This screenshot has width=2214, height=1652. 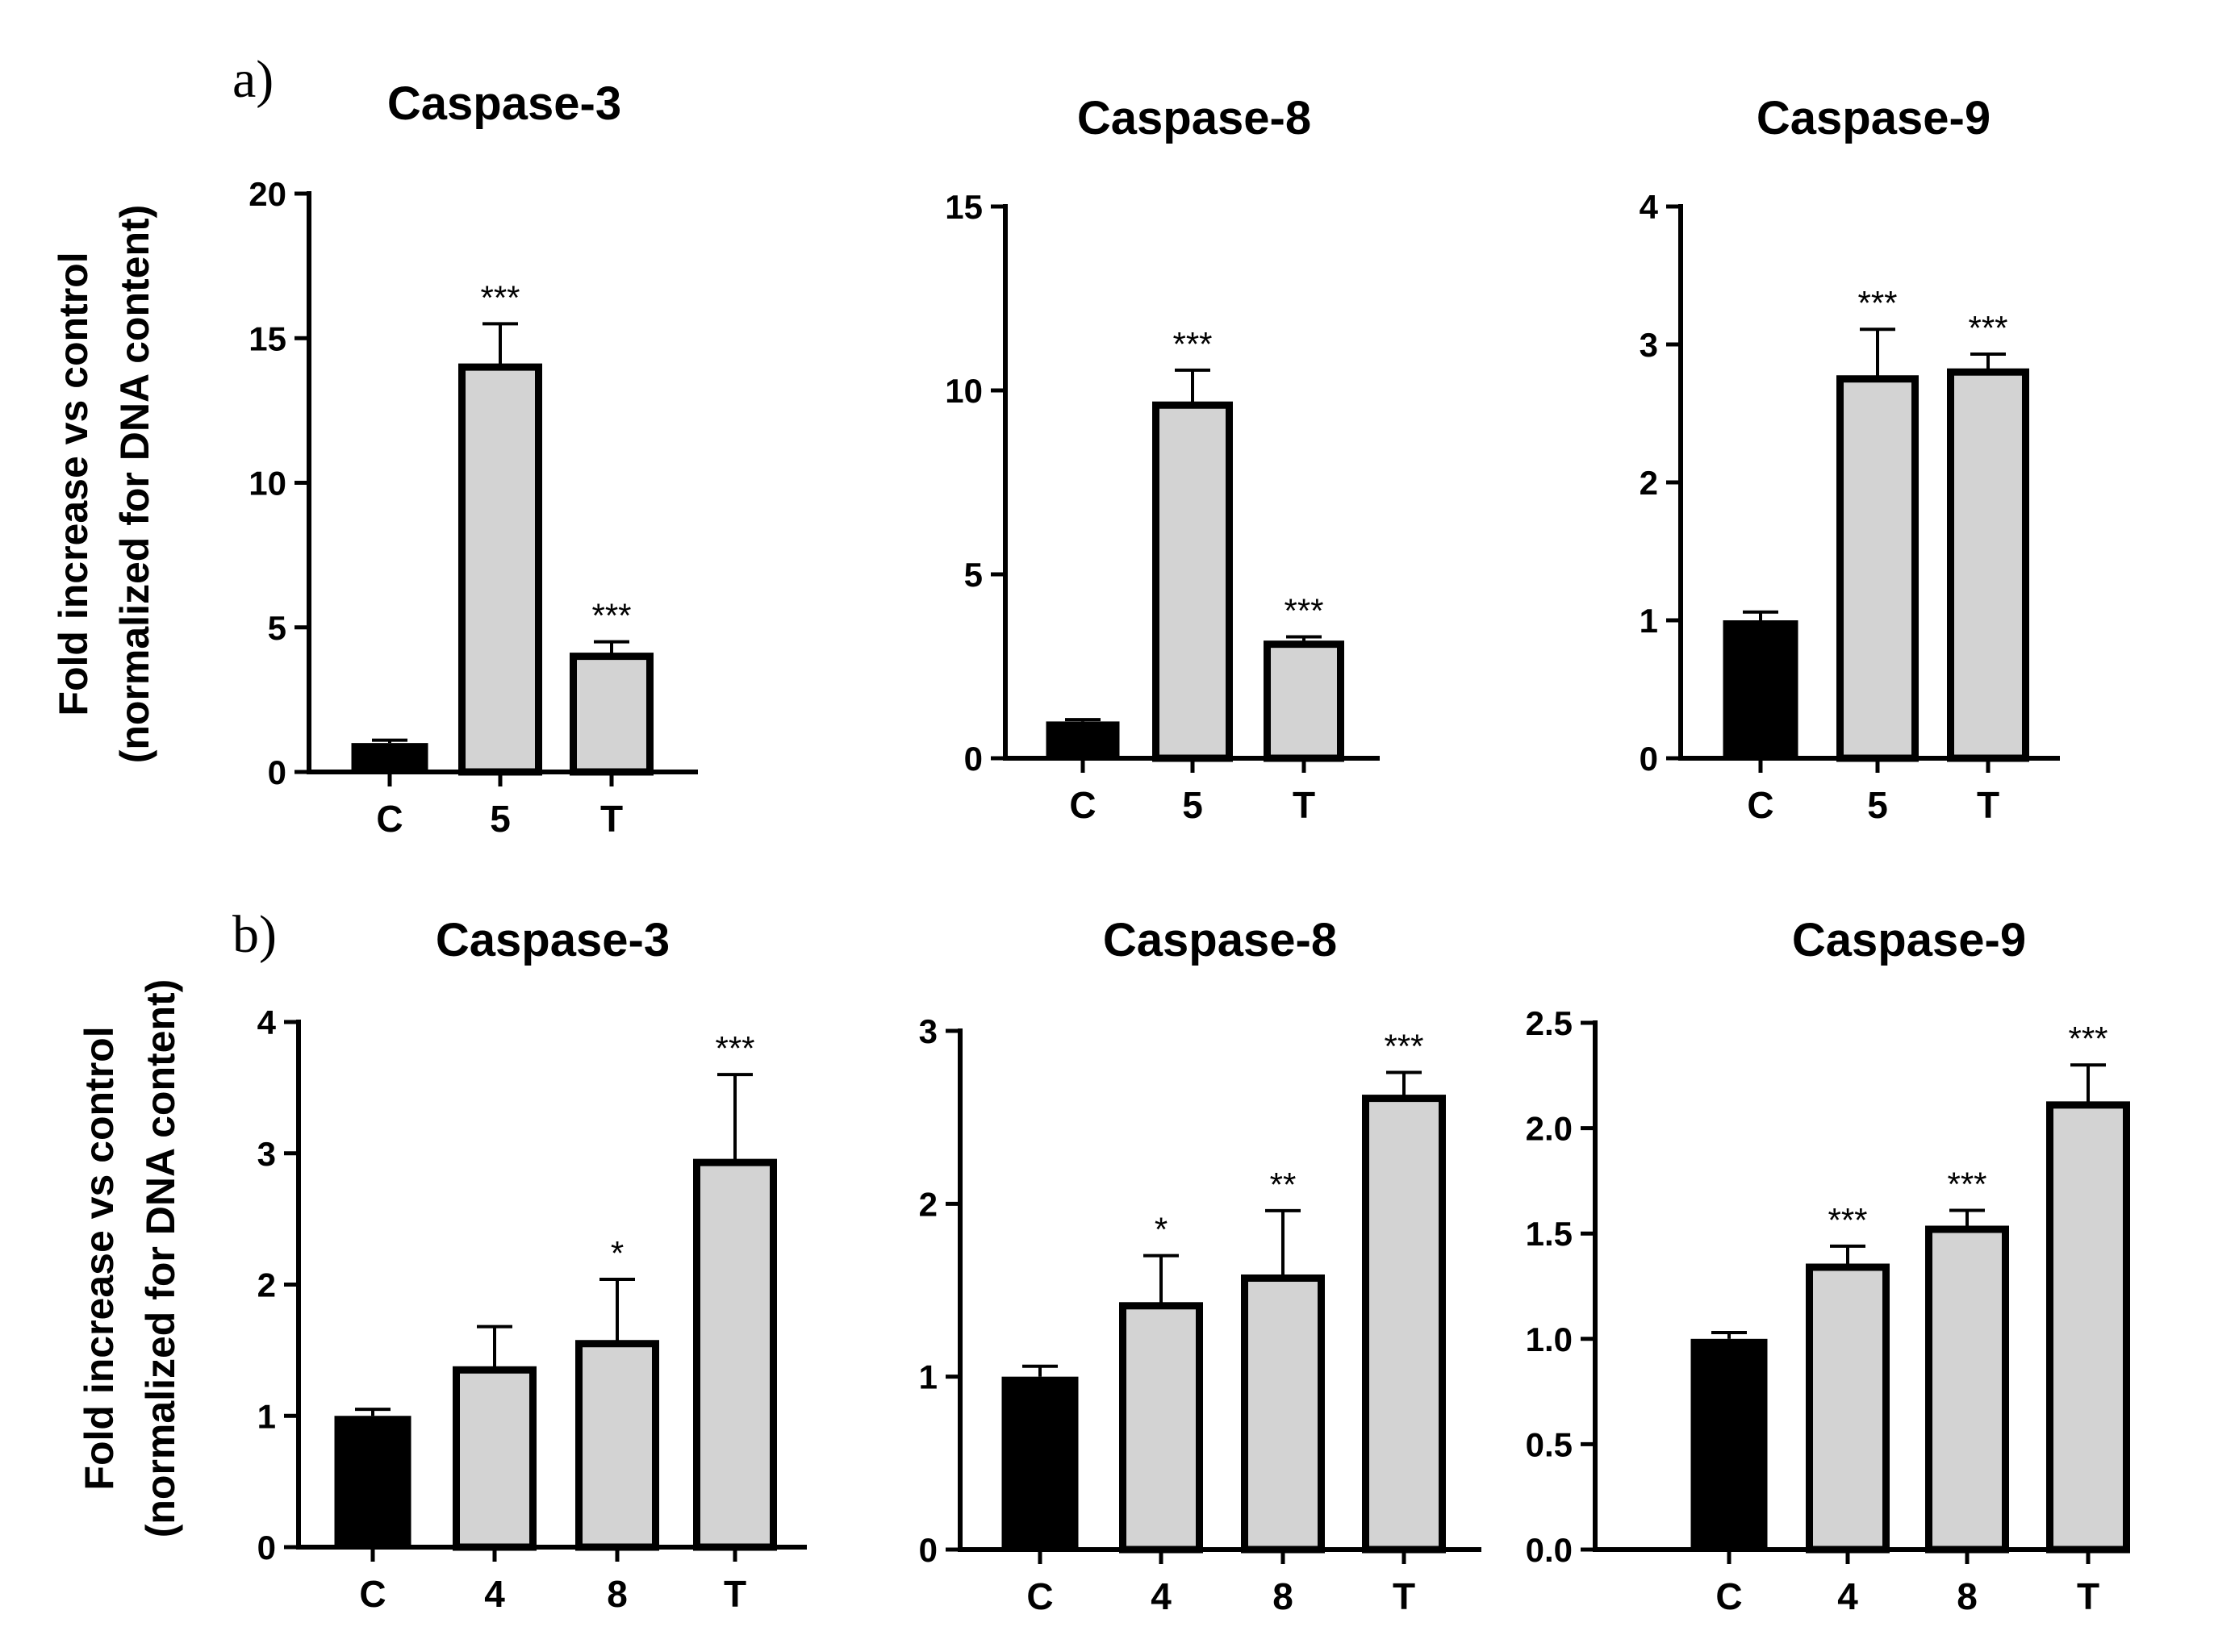 What do you see at coordinates (1549, 1339) in the screenshot?
I see `y-tick-label: 1.0` at bounding box center [1549, 1339].